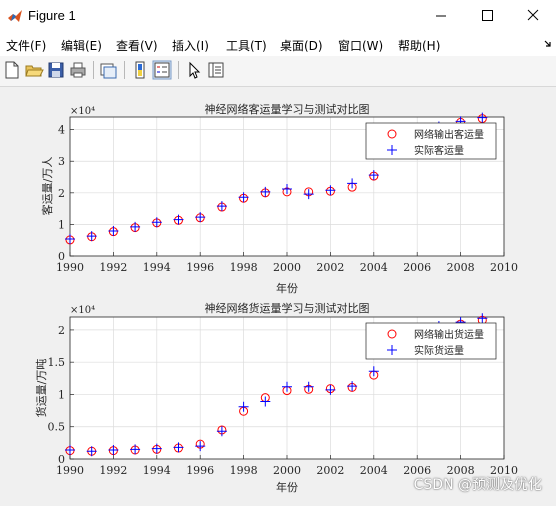 This screenshot has width=556, height=506. I want to click on legend-marker-plus, so click(392, 350).